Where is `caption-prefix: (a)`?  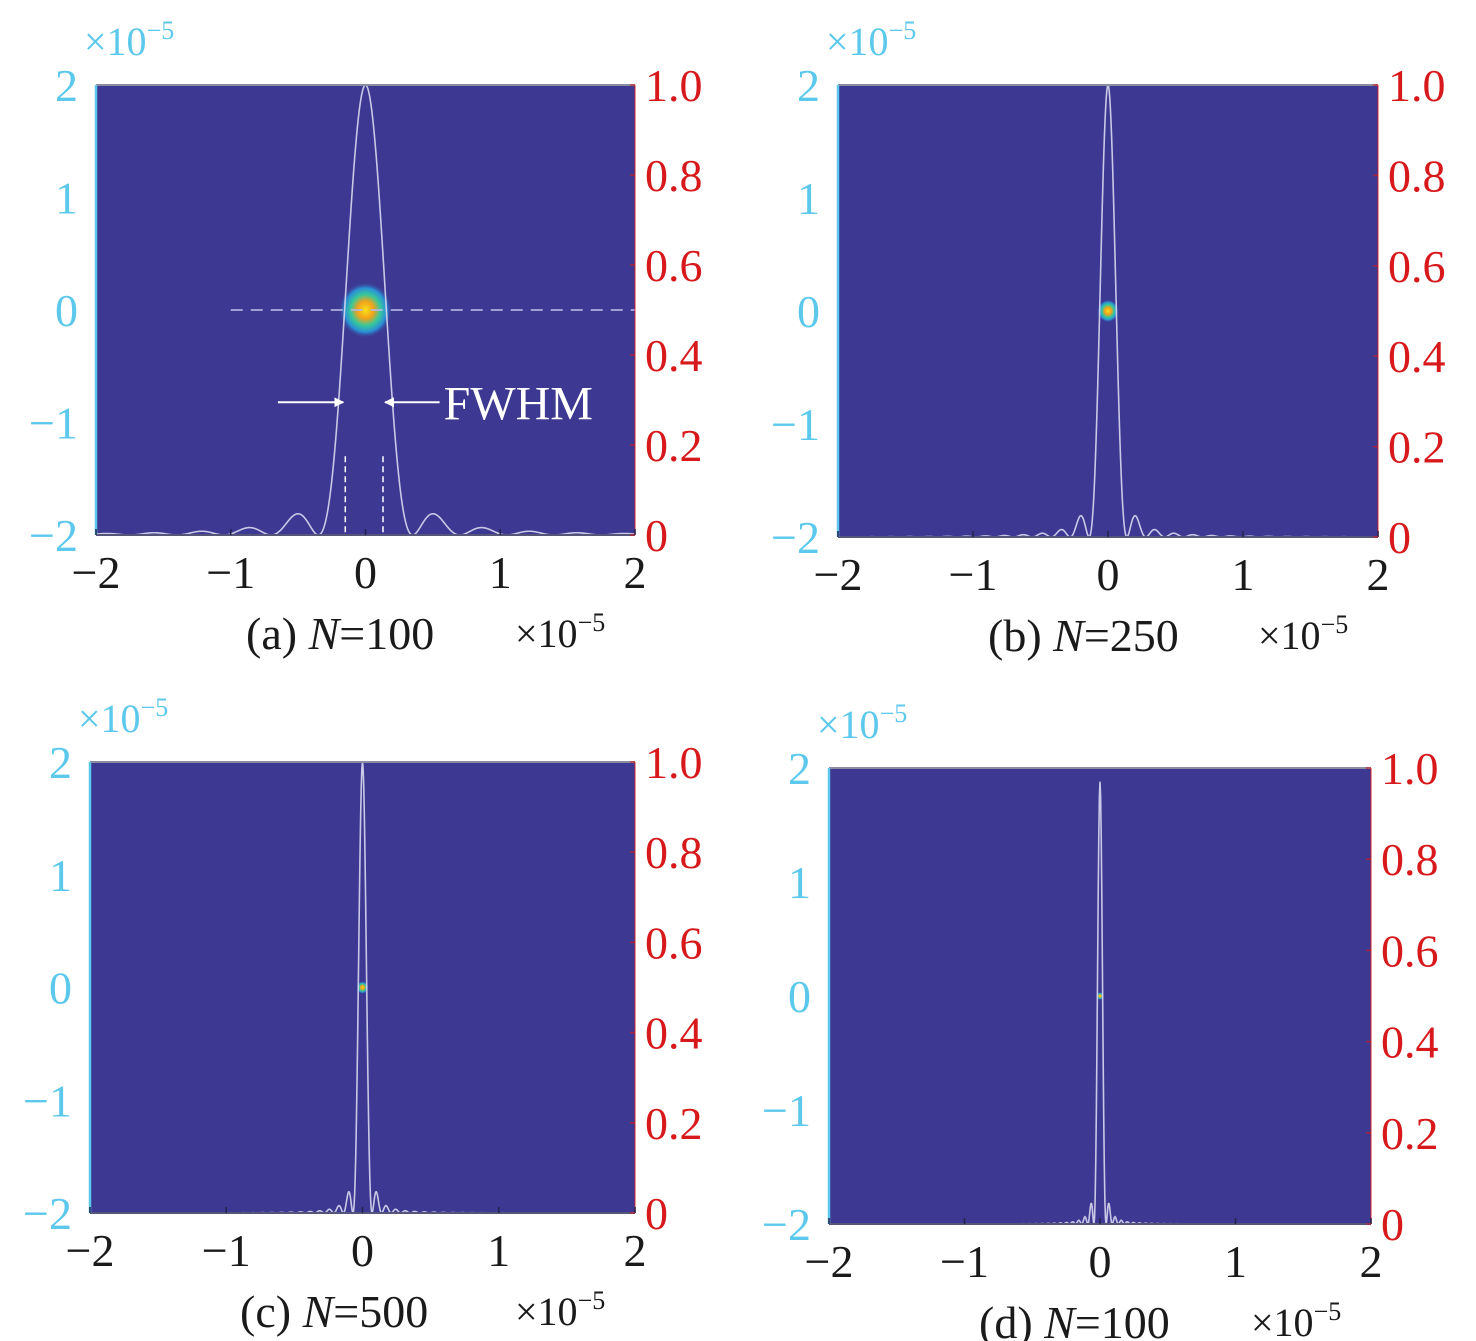
caption-prefix: (a) is located at coordinates (277, 633).